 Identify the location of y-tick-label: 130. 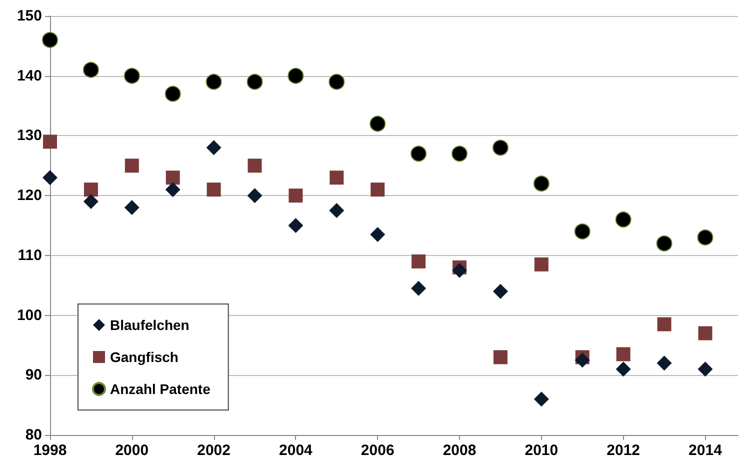
(29, 135).